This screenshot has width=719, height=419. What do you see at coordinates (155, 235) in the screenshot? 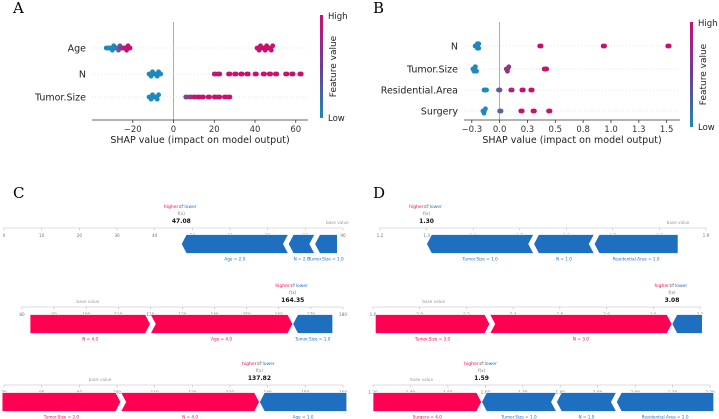
I see `force-tick-label: 40` at bounding box center [155, 235].